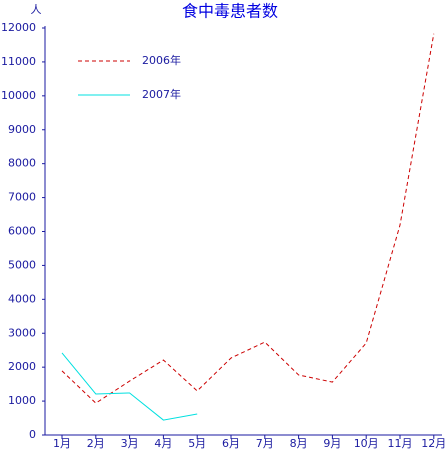 Image resolution: width=448 pixels, height=451 pixels. I want to click on series-line, so click(129, 386).